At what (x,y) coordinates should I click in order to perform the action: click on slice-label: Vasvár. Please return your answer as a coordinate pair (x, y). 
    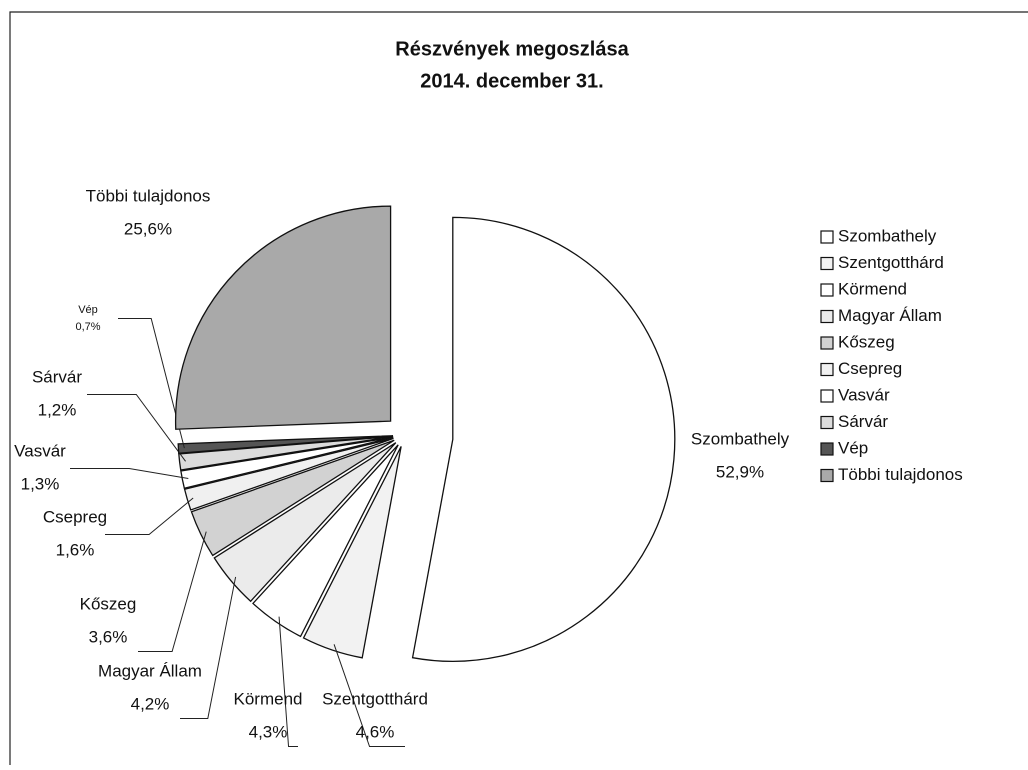
    Looking at the image, I should click on (40, 450).